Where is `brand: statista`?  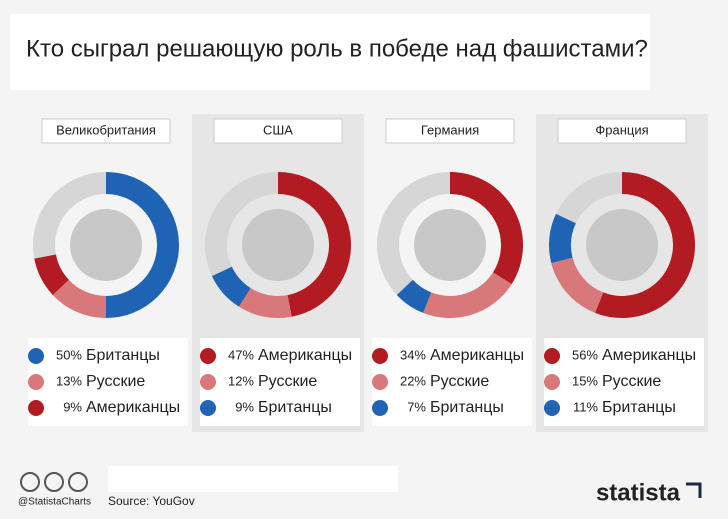
brand: statista is located at coordinates (638, 492).